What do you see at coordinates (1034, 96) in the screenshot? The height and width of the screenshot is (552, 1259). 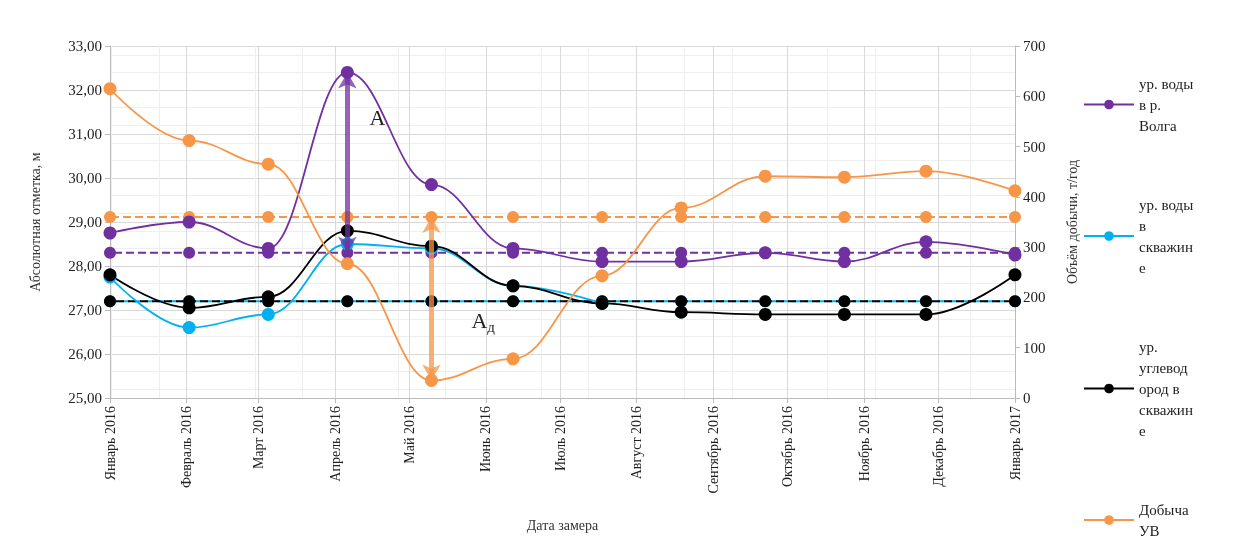 I see `y2-tick-label: 600` at bounding box center [1034, 96].